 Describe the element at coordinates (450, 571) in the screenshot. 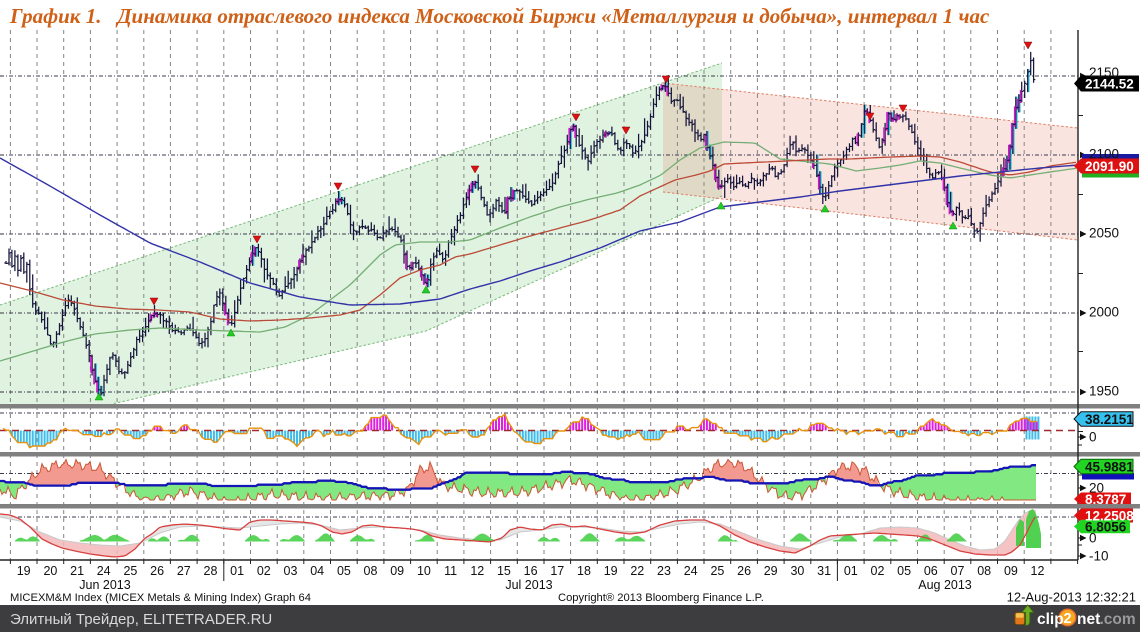

I see `svg-text: 11` at that location.